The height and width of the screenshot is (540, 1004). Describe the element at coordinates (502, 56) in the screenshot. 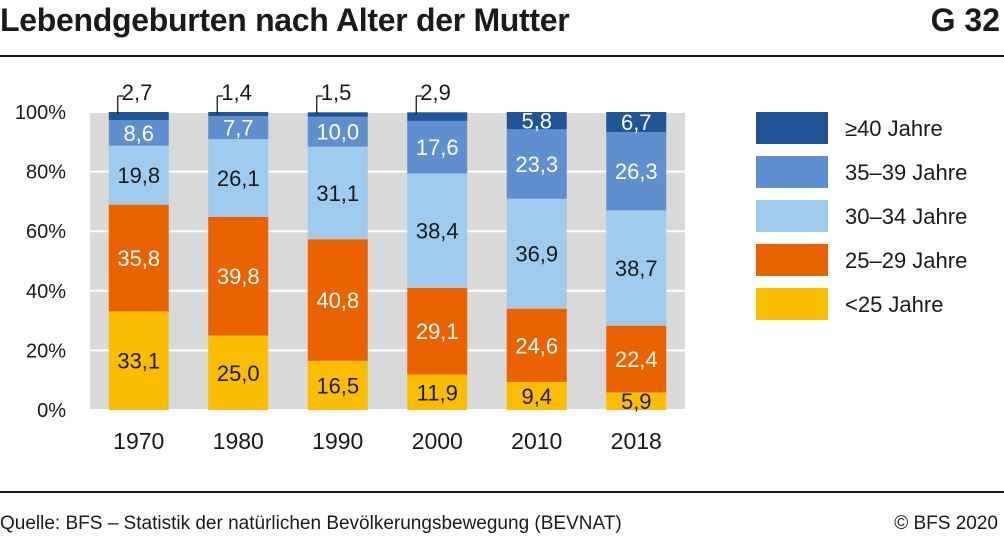

I see `top-rule` at that location.